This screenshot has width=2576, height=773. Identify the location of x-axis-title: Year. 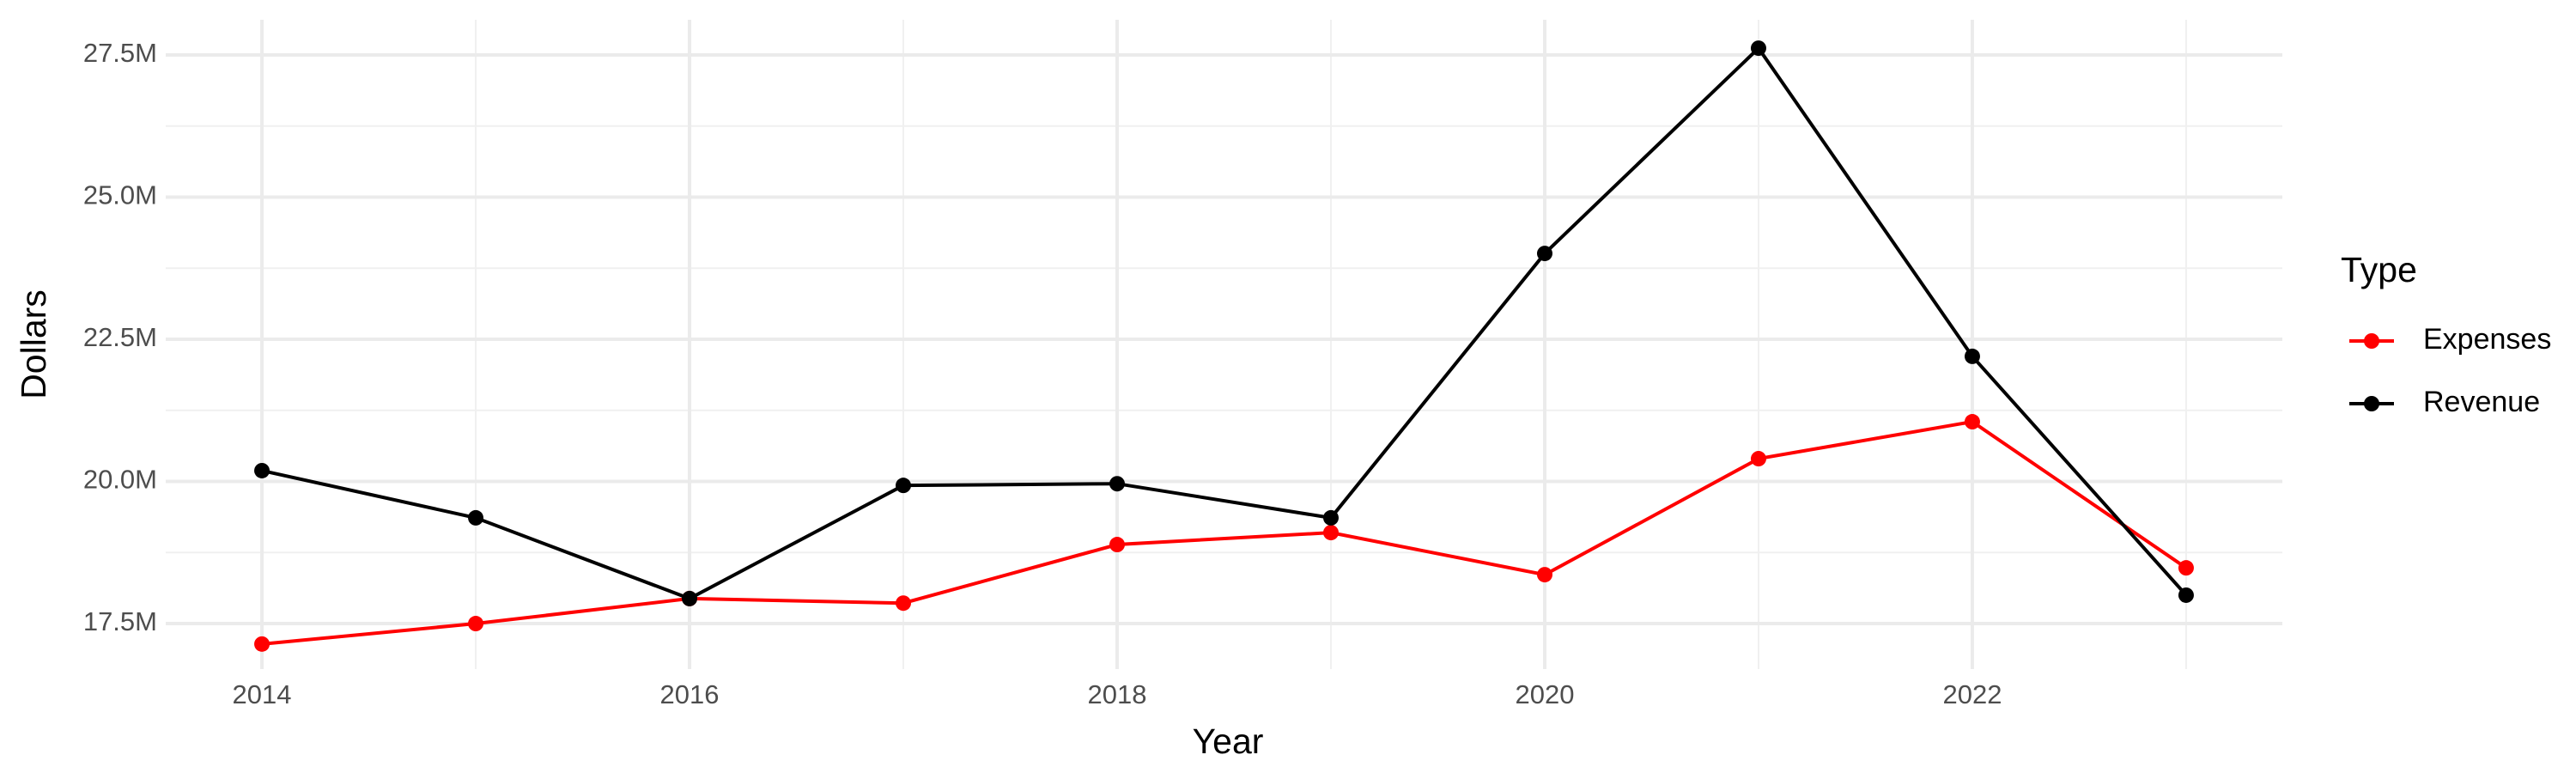
(1228, 741).